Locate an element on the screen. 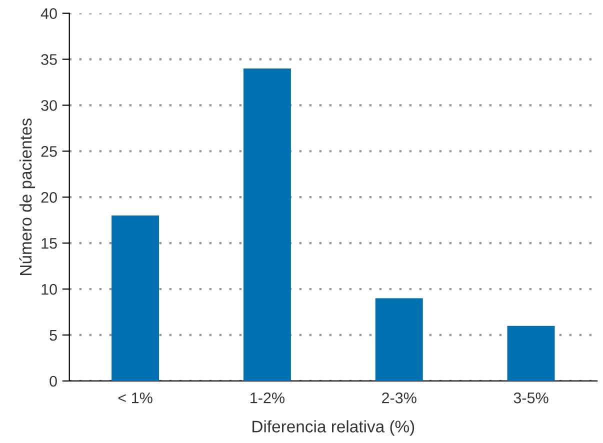  x-tick-label: 1-2% is located at coordinates (267, 398).